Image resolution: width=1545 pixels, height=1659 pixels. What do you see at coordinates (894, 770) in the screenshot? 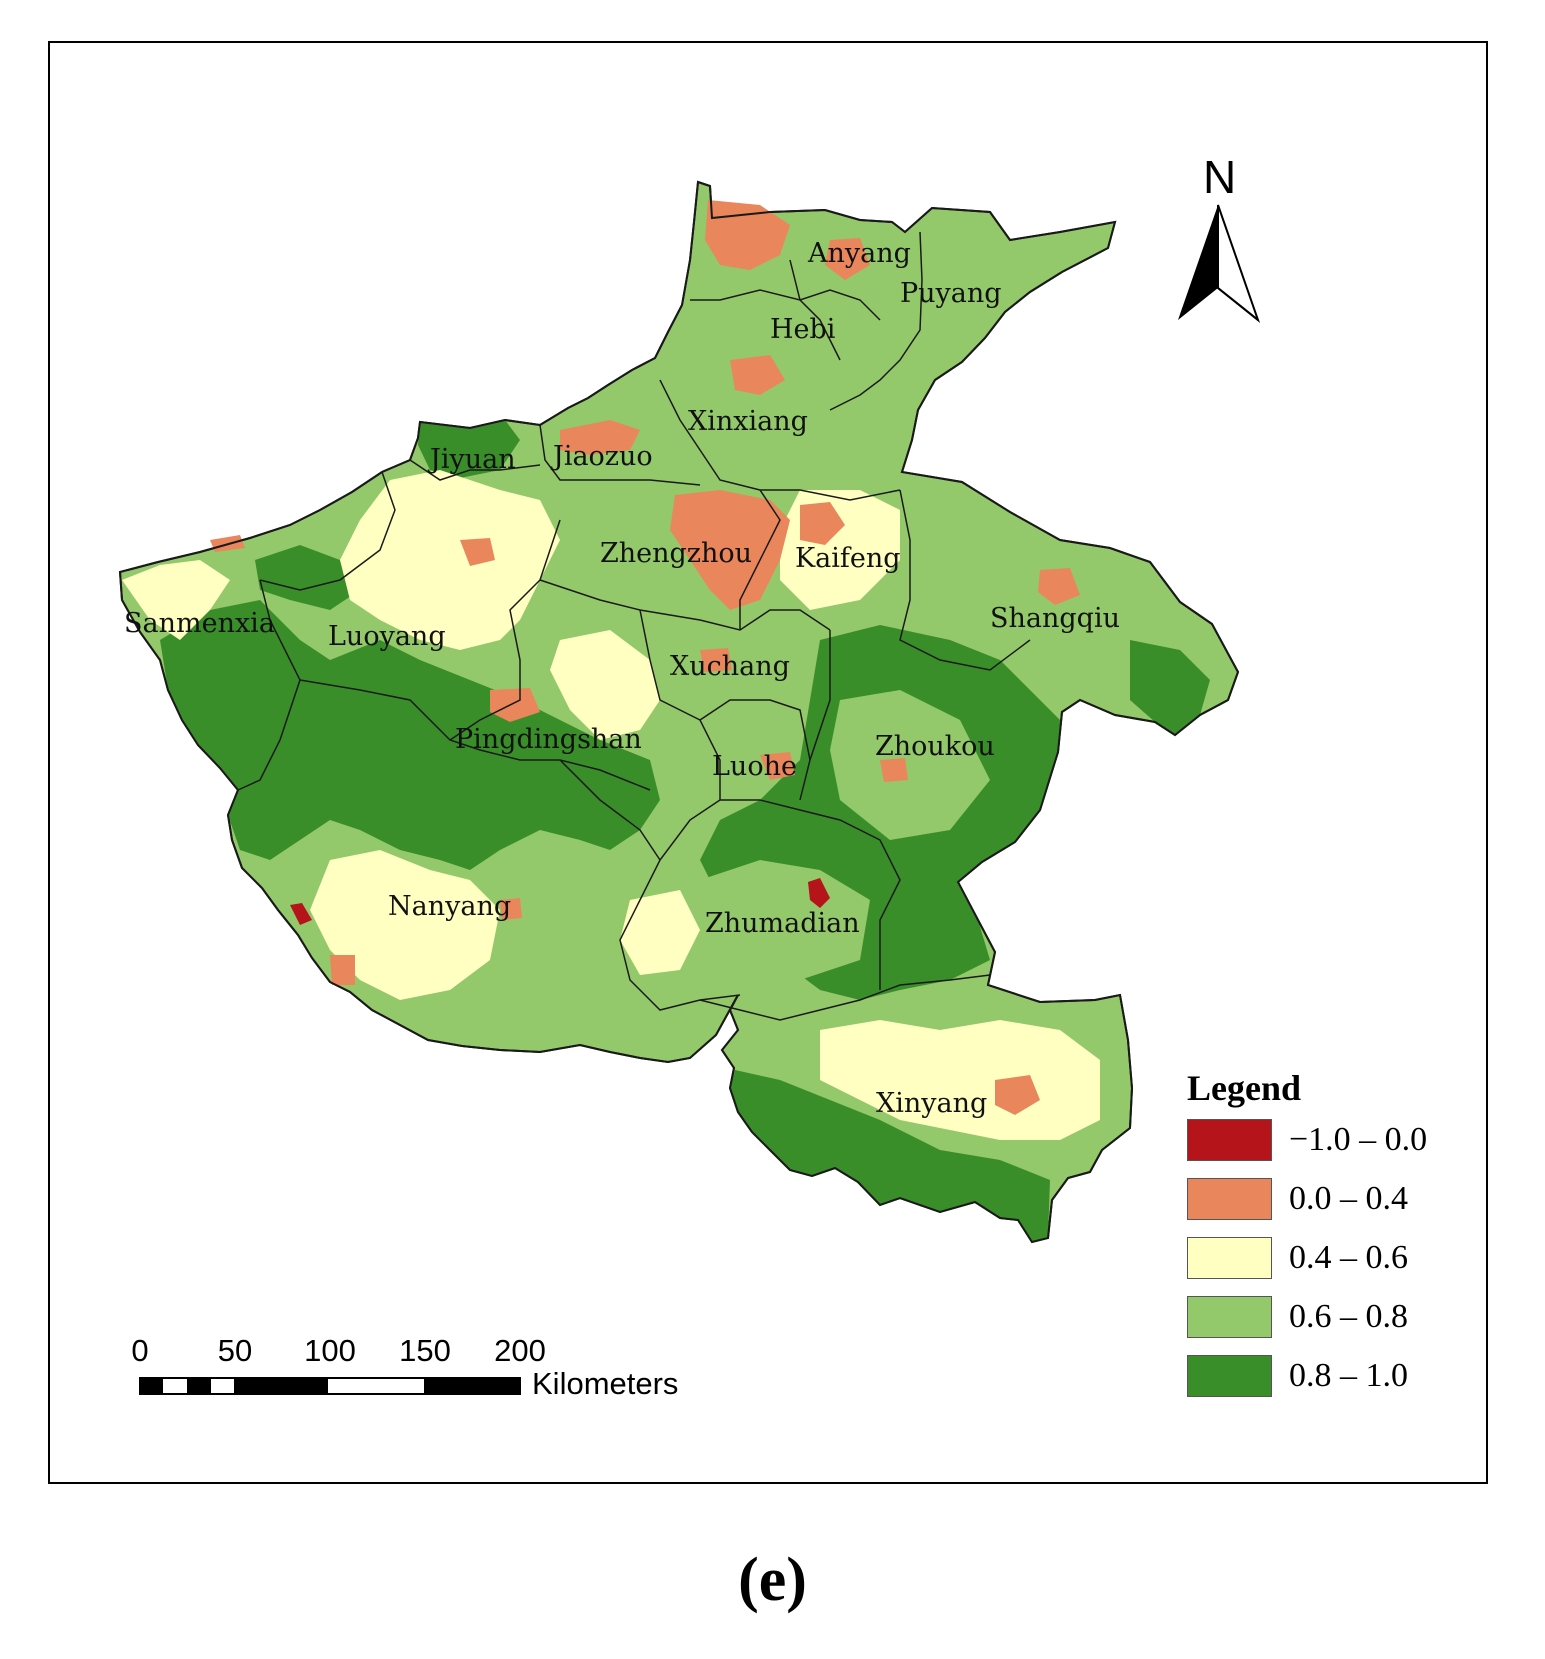
I see `zone-urban-zhoukou` at bounding box center [894, 770].